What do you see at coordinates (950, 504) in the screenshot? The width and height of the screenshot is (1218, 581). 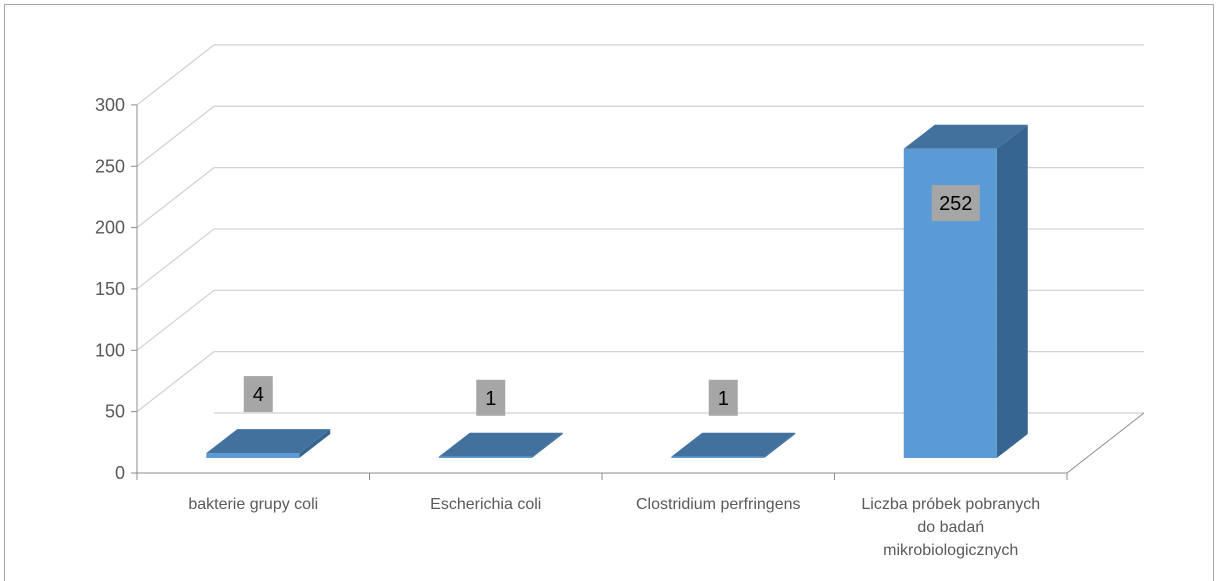 I see `x-tick-label: Liczba próbek pobranych` at bounding box center [950, 504].